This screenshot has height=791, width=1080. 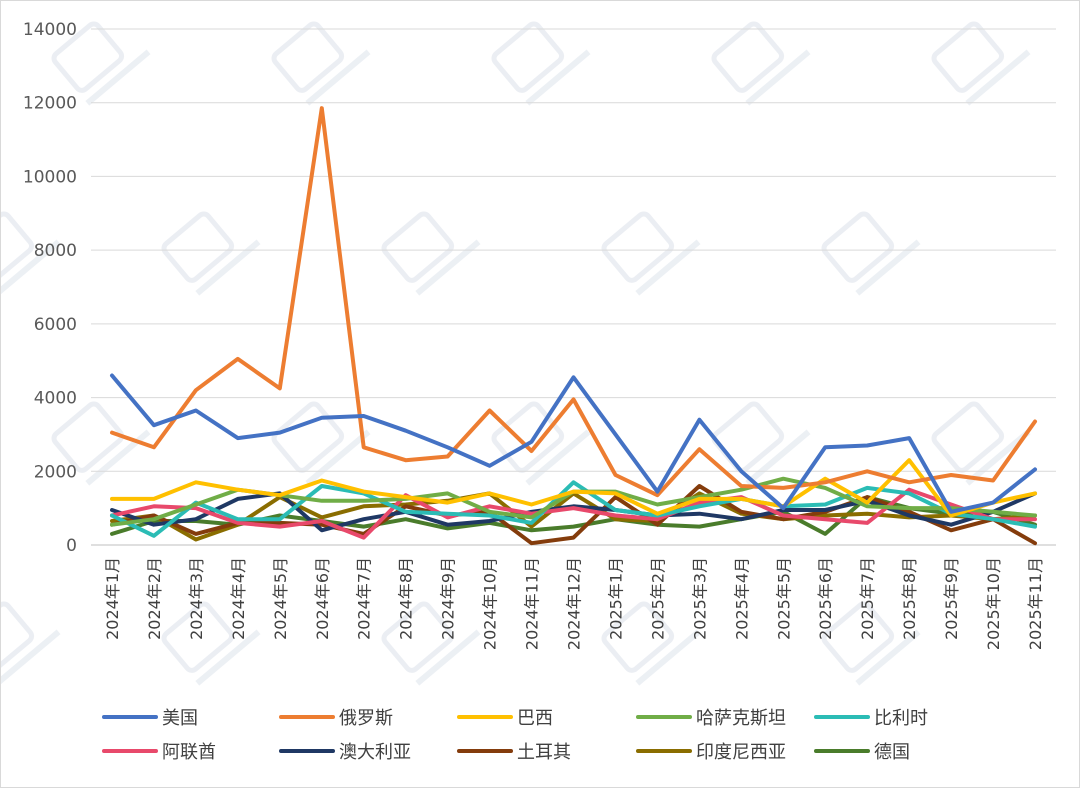 I want to click on legend-label: 比利时, so click(x=901, y=718).